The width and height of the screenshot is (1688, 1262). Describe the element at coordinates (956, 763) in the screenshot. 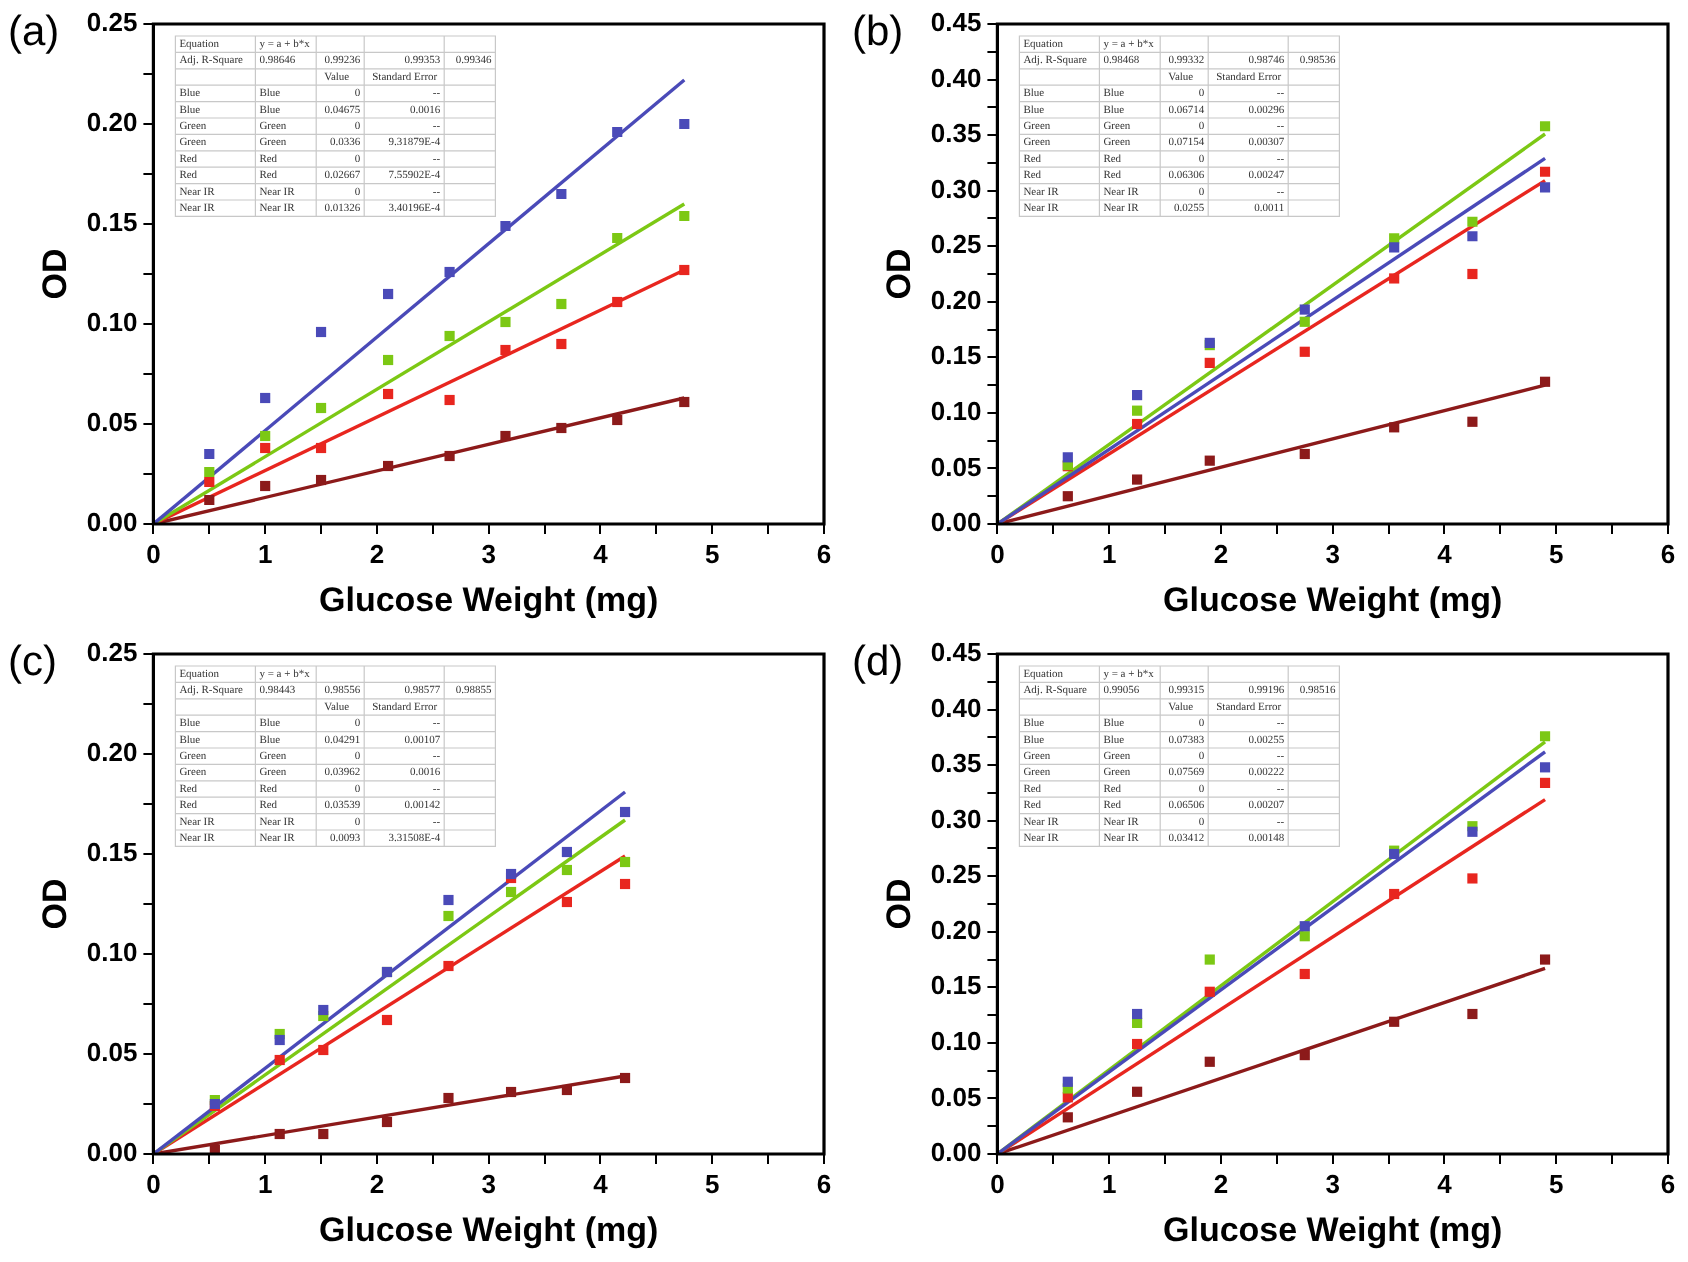

I see `y-tick-label: 0.35` at that location.